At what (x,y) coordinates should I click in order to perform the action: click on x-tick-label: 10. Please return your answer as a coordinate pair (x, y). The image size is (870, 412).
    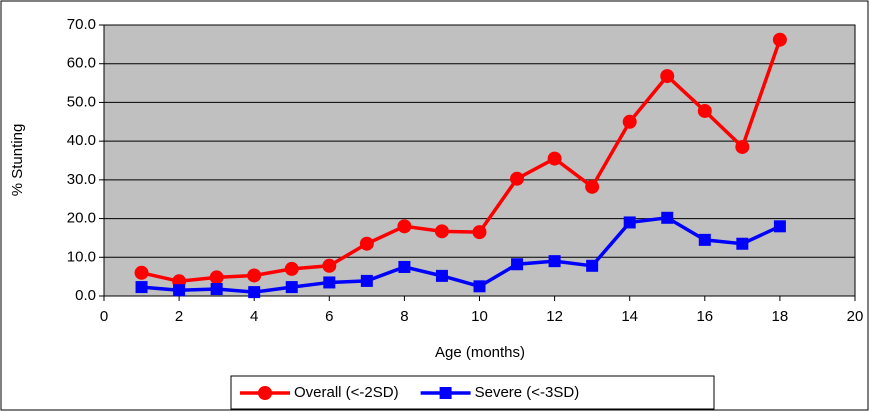
    Looking at the image, I should click on (479, 316).